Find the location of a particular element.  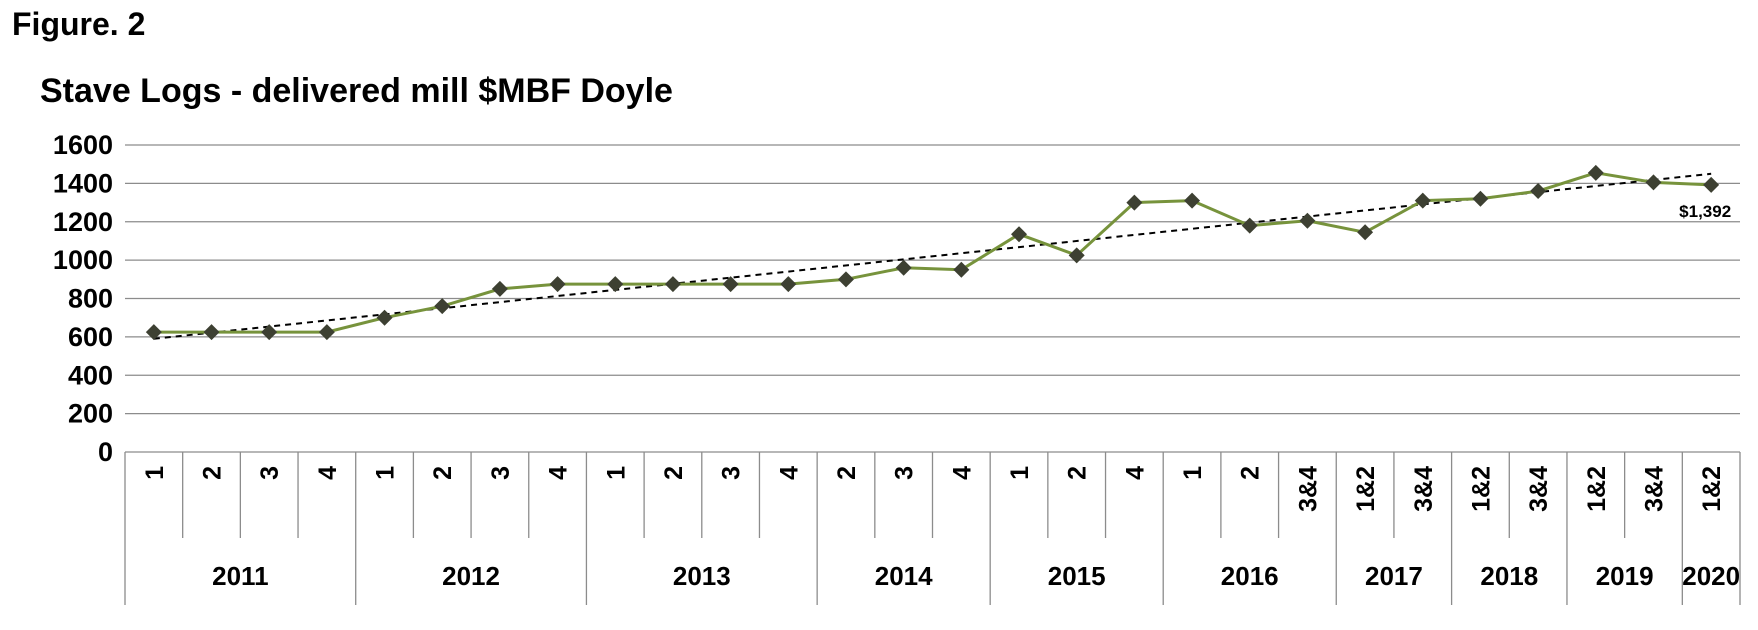

year-label: 2015 is located at coordinates (1077, 576).